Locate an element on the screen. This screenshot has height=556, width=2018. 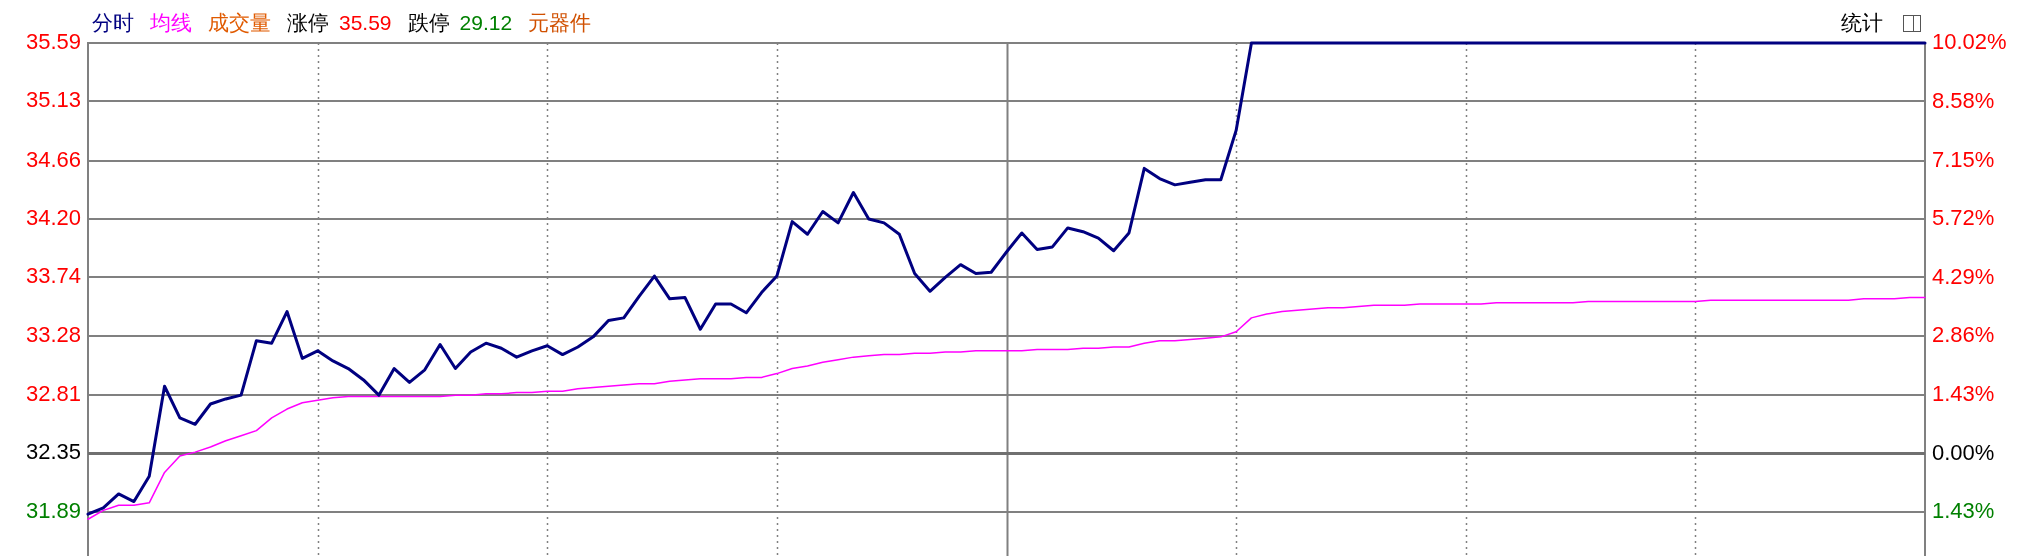
y-tick-label: 32.35 is located at coordinates (53, 452).